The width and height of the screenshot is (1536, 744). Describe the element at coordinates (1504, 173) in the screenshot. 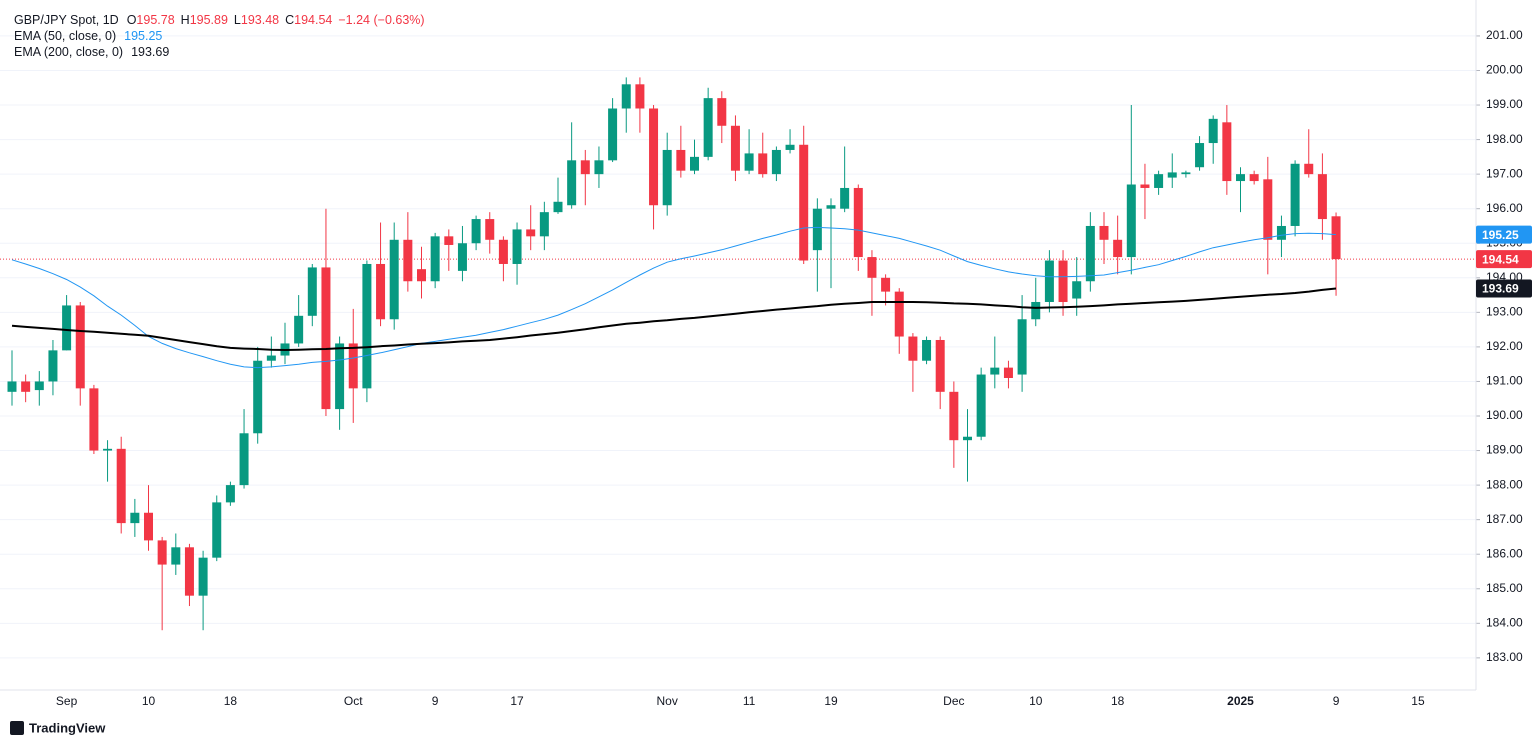

I see `y-tick-label: 197.00` at that location.